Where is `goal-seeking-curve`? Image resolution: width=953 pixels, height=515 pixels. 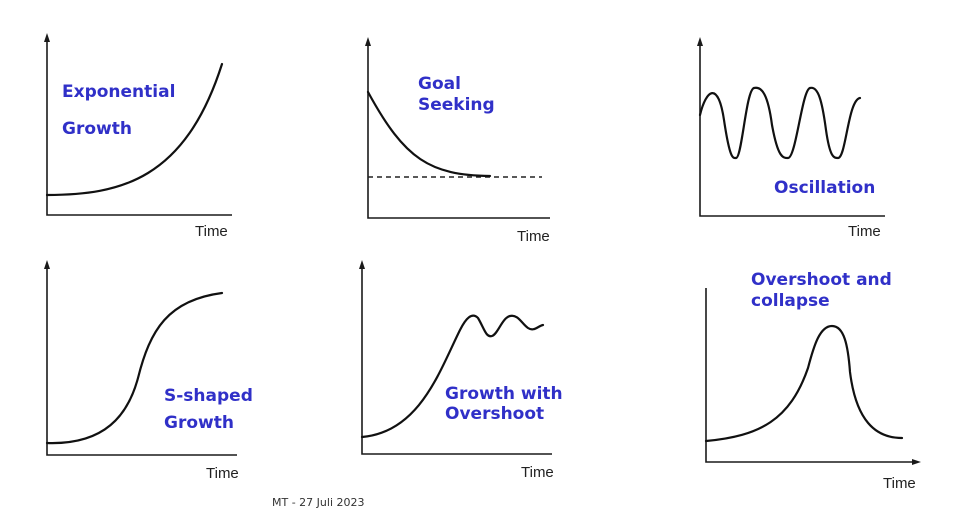 goal-seeking-curve is located at coordinates (429, 134).